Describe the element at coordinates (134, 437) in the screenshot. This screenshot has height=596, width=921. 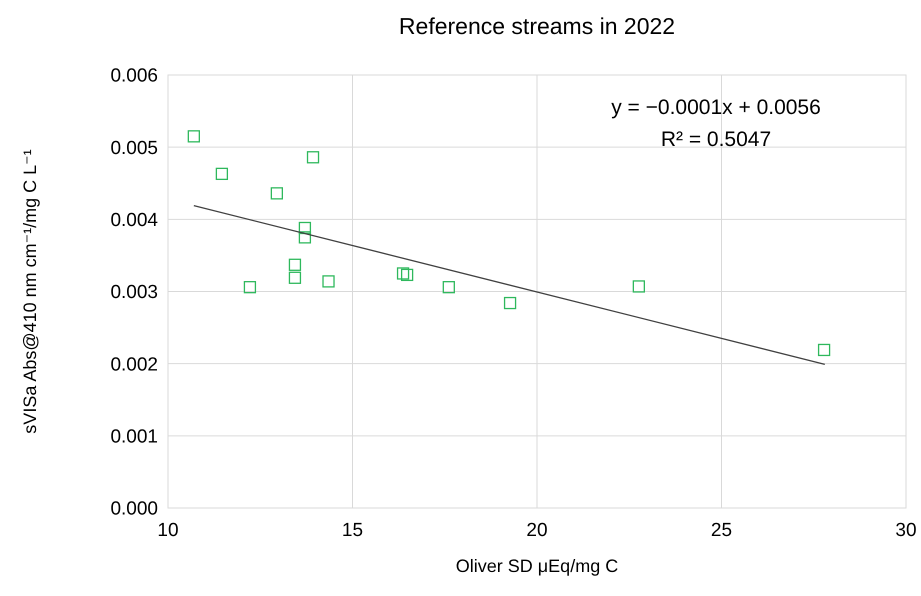
I see `y-tick-label: 0.001` at that location.